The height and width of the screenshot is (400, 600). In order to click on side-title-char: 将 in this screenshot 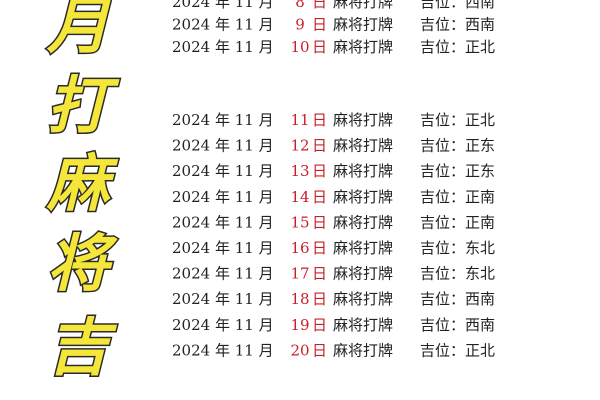, I will do `click(82, 263)`.